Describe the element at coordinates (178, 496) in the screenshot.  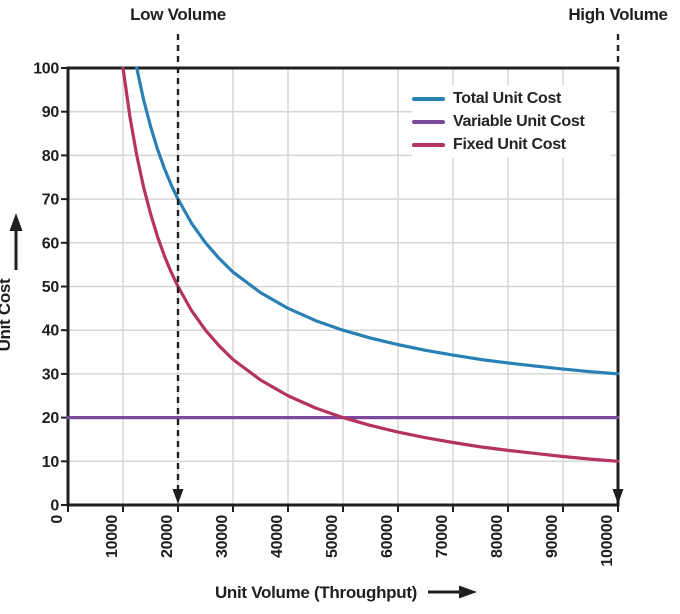
I see `low-volume-arrowhead` at that location.